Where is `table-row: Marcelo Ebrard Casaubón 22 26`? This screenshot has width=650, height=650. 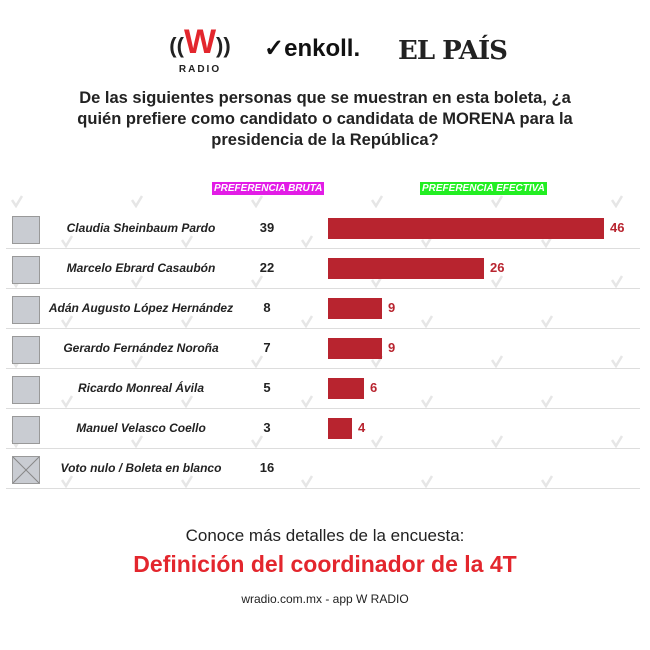
table-row: Marcelo Ebrard Casaubón 22 26 is located at coordinates (323, 268).